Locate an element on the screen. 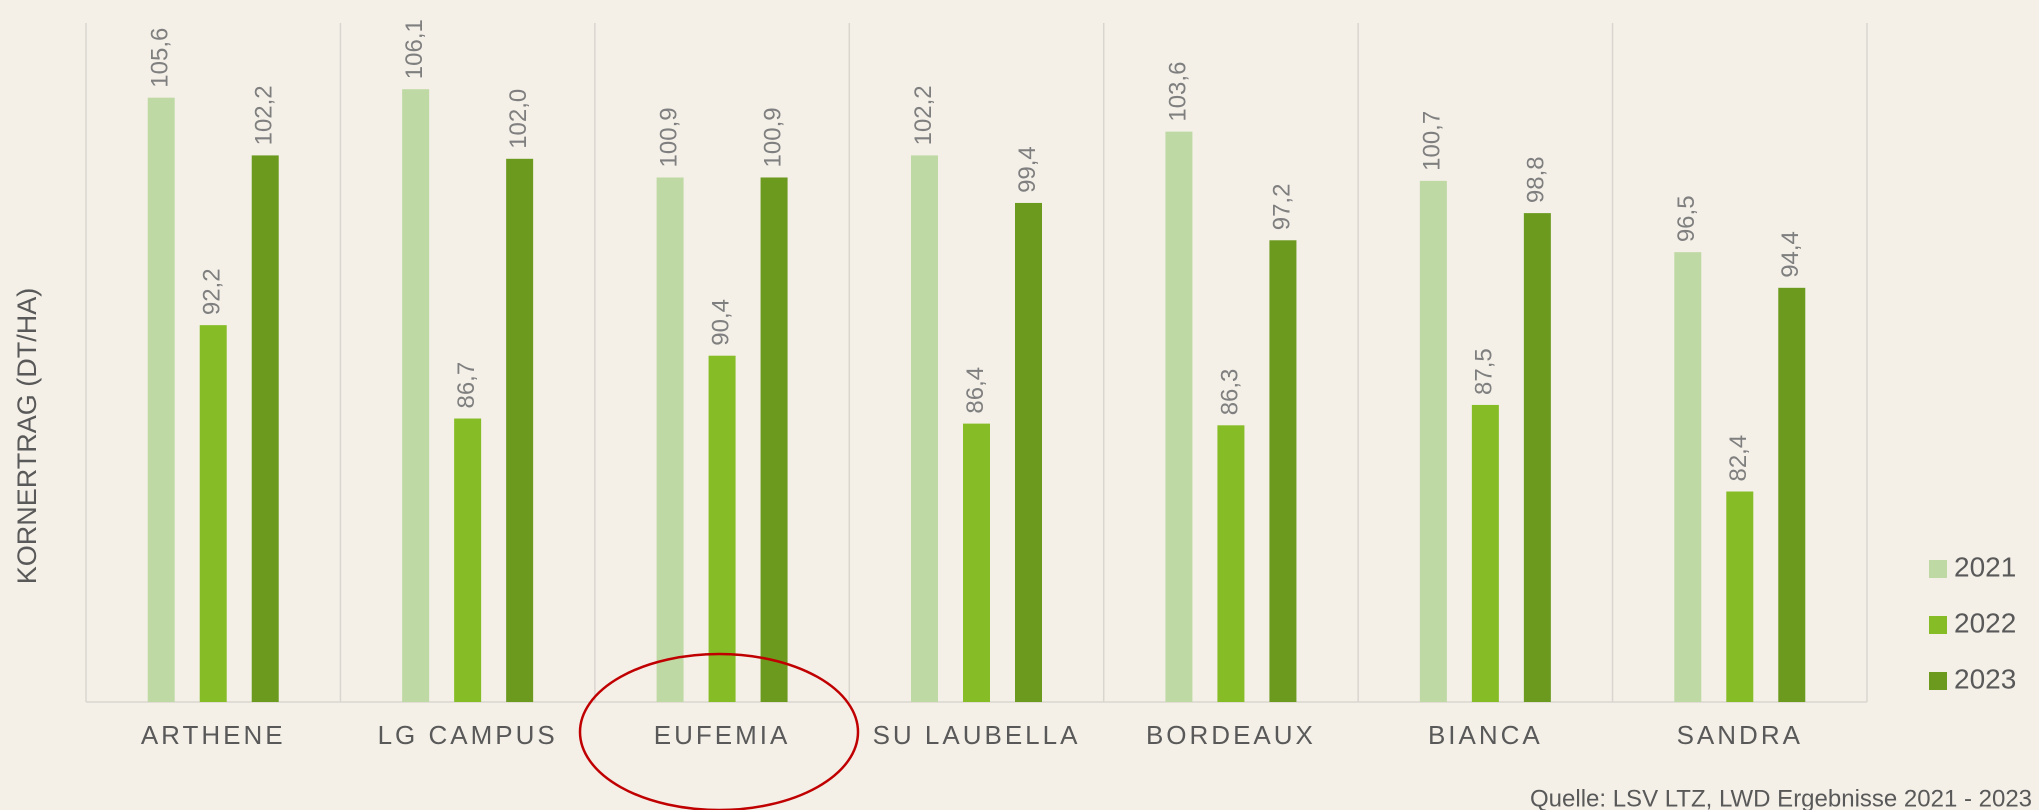 The image size is (2039, 810). data-label: 99,4 is located at coordinates (1027, 169).